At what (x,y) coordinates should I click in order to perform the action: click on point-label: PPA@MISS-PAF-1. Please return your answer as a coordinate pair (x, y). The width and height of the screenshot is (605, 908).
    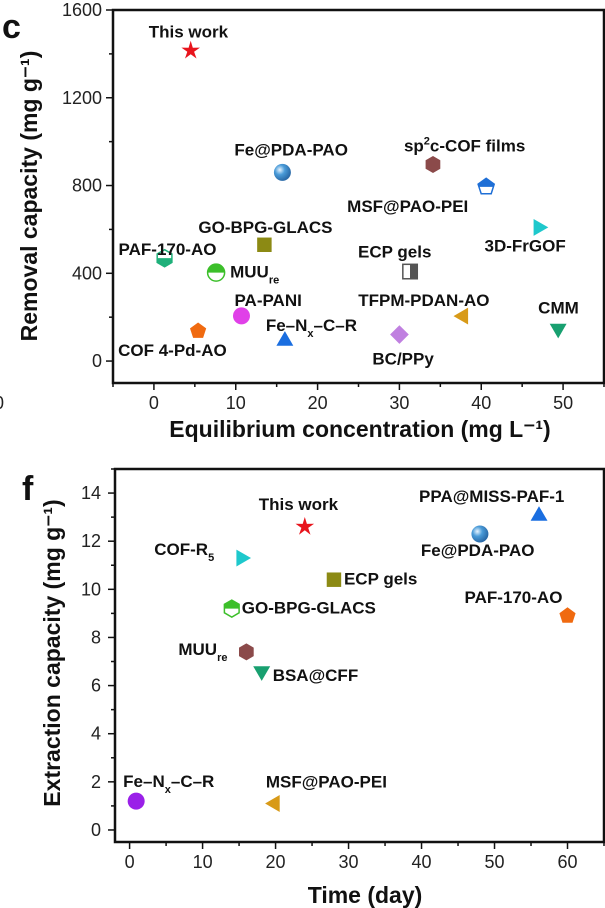
    Looking at the image, I should click on (491, 496).